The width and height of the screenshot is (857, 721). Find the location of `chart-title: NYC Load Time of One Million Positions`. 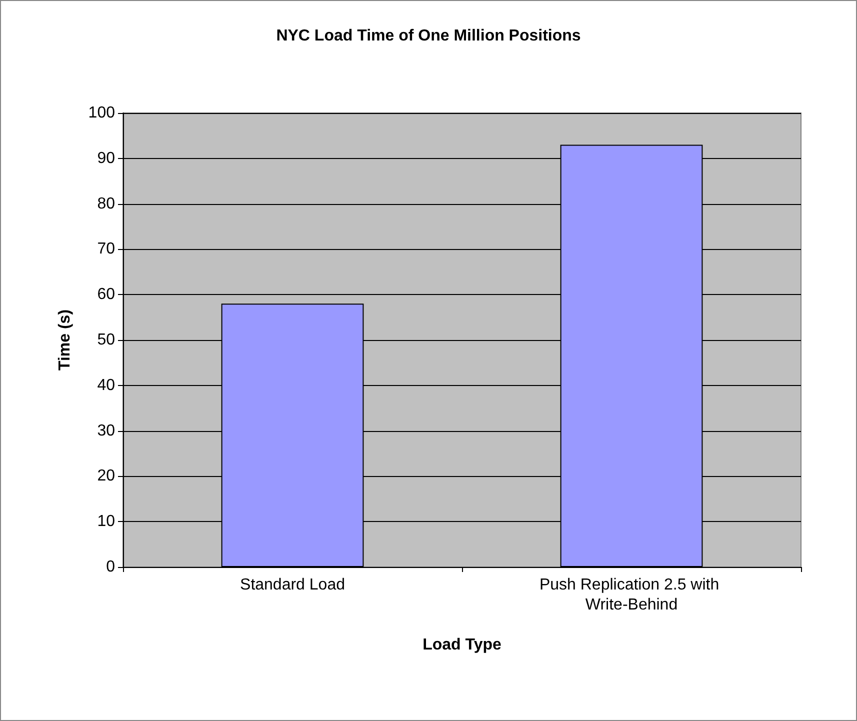

chart-title: NYC Load Time of One Million Positions is located at coordinates (428, 36).